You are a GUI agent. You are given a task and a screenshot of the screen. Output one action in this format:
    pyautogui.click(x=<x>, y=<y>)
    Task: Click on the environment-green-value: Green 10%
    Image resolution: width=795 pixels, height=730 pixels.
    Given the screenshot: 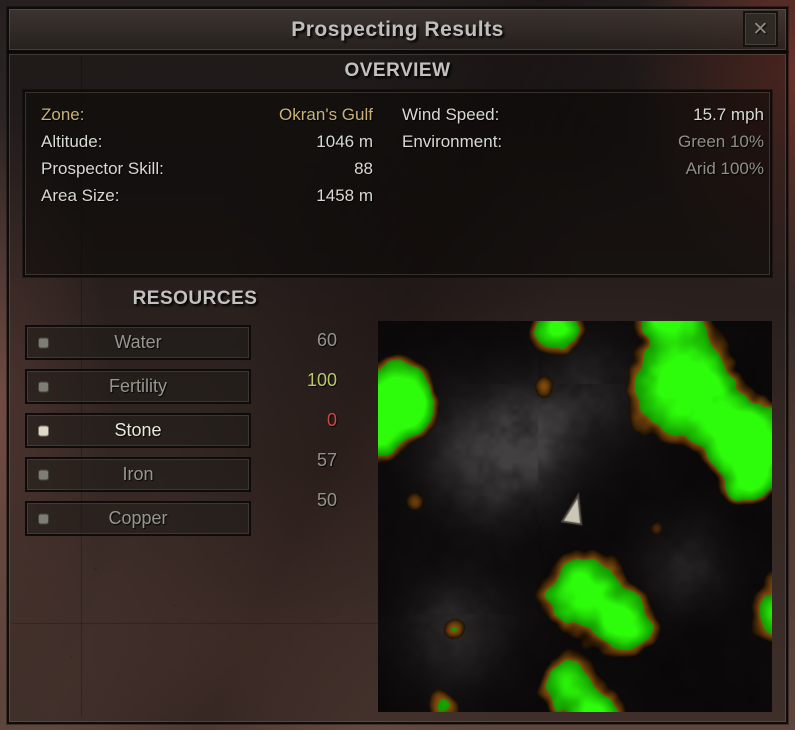 What is the action you would take?
    pyautogui.click(x=721, y=141)
    